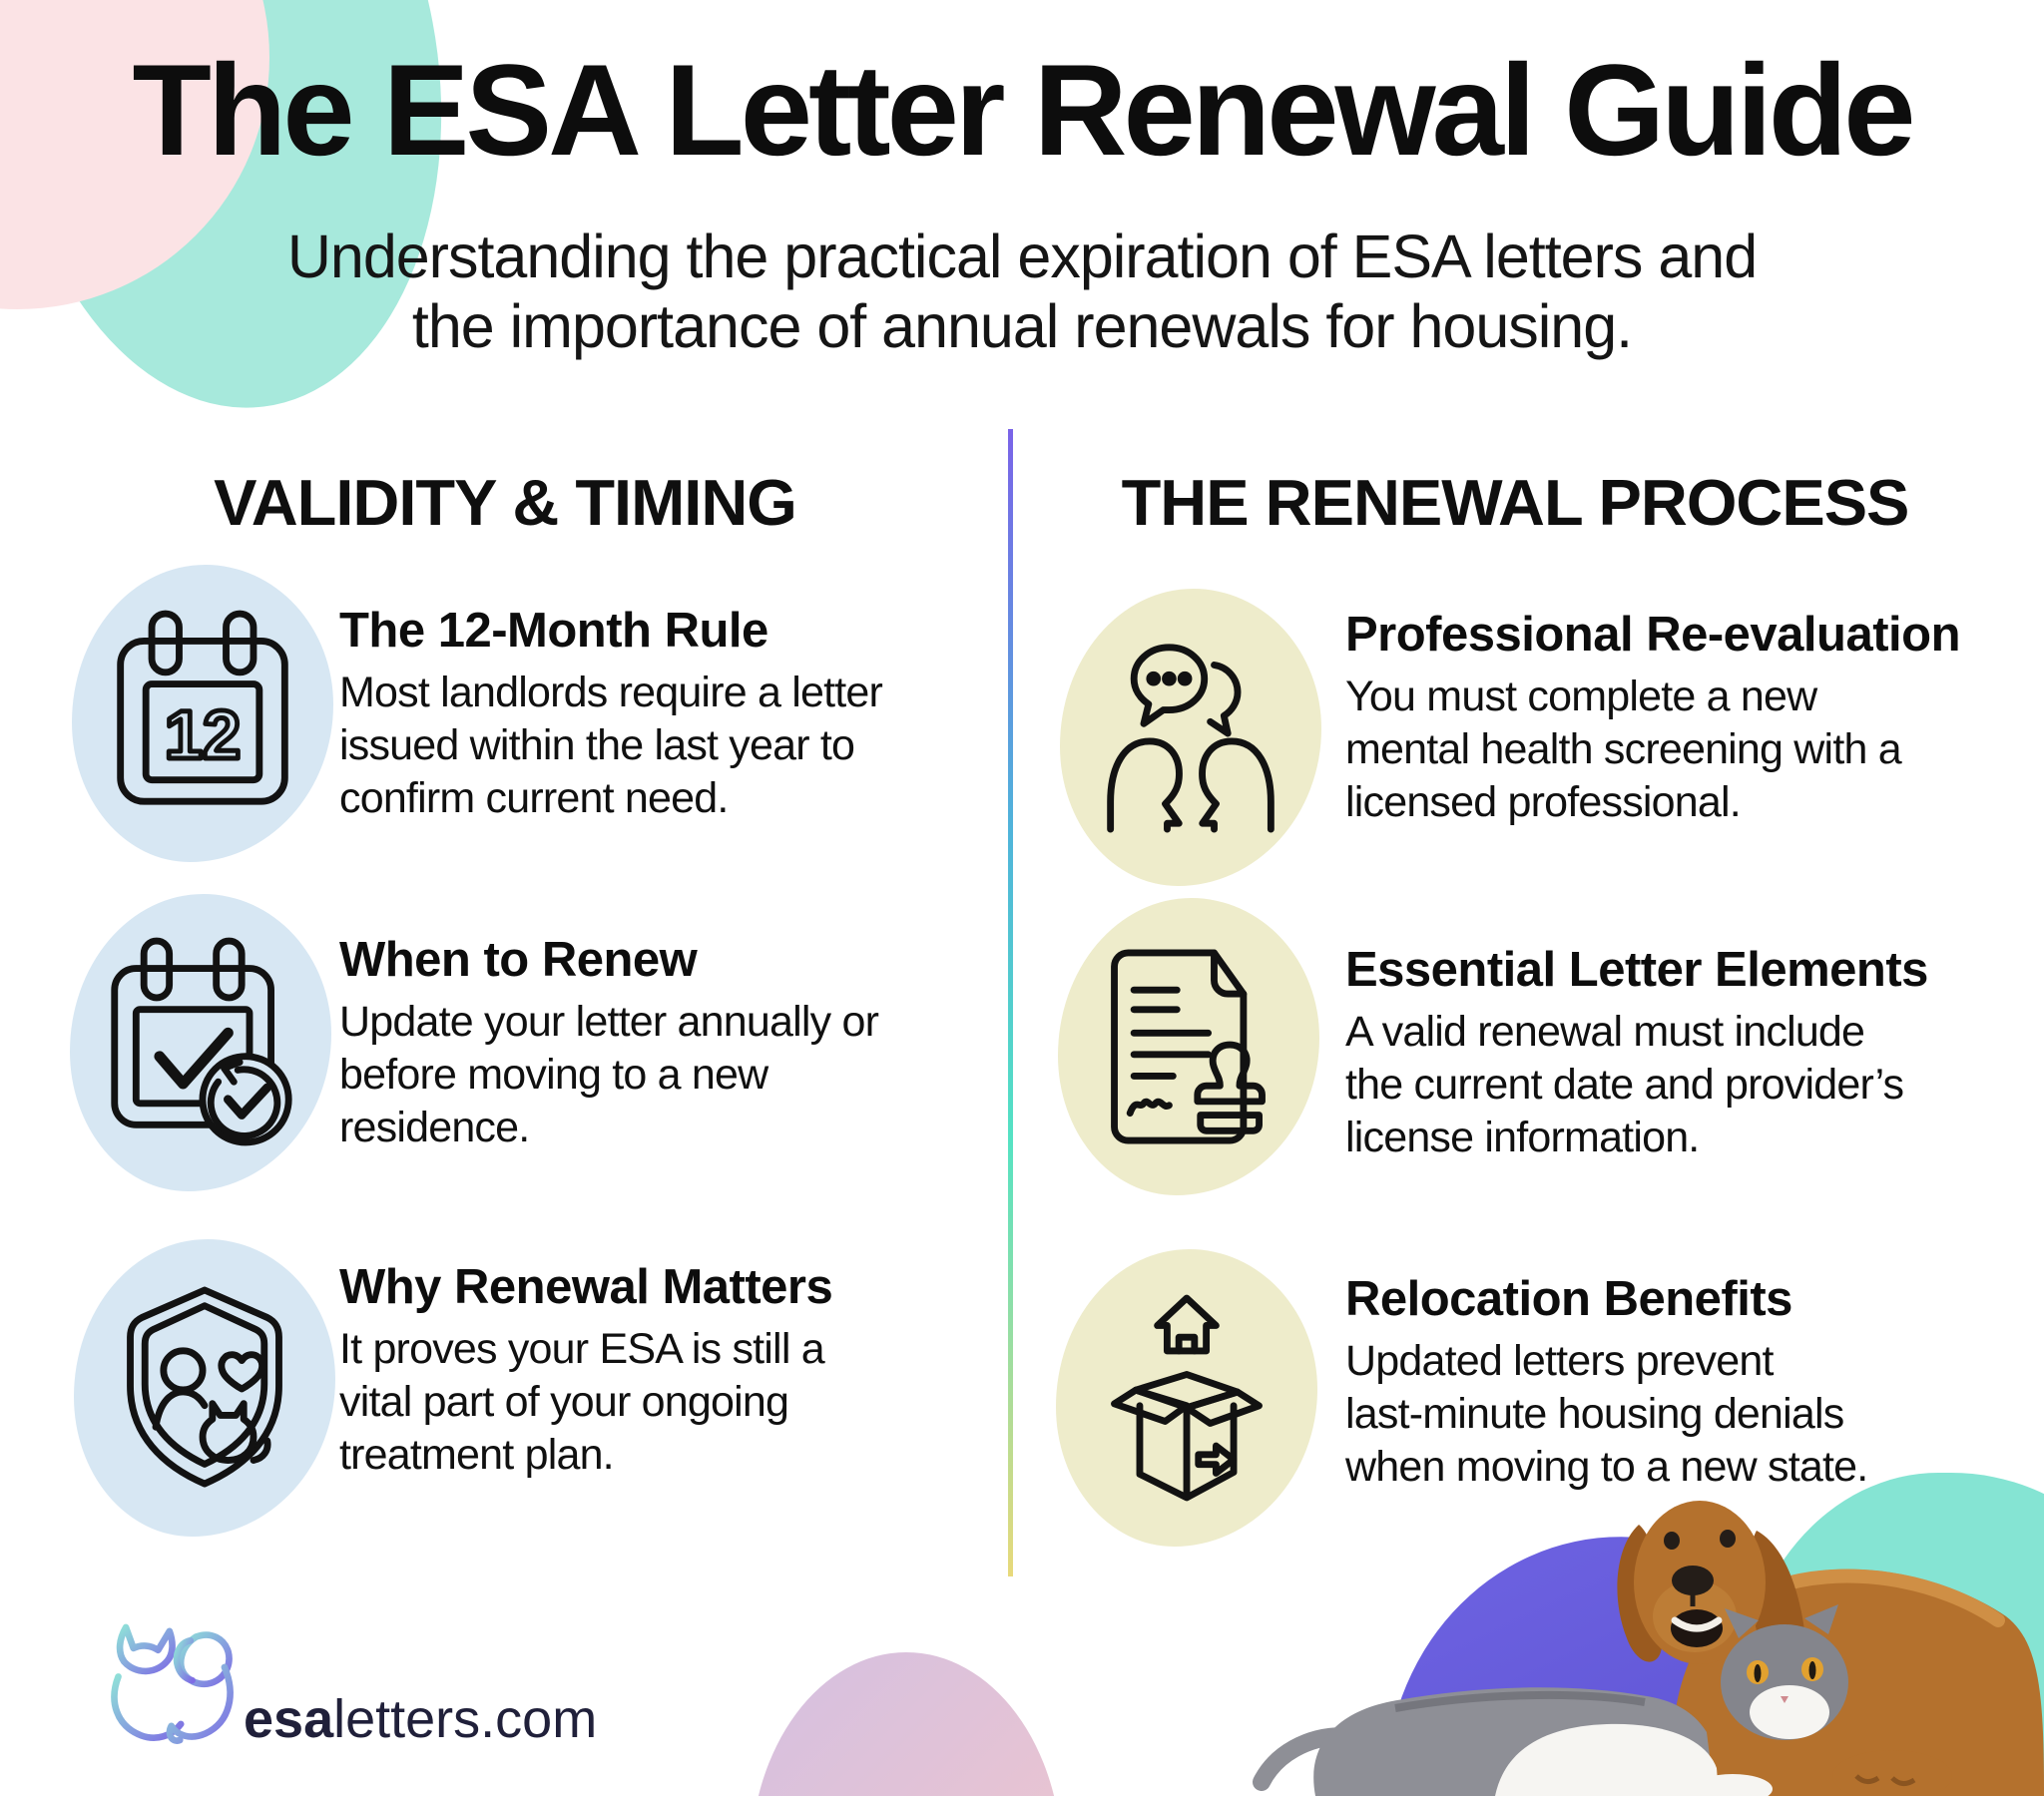 This screenshot has height=1796, width=2044. I want to click on item-title: The 12-Month Rule, so click(553, 631).